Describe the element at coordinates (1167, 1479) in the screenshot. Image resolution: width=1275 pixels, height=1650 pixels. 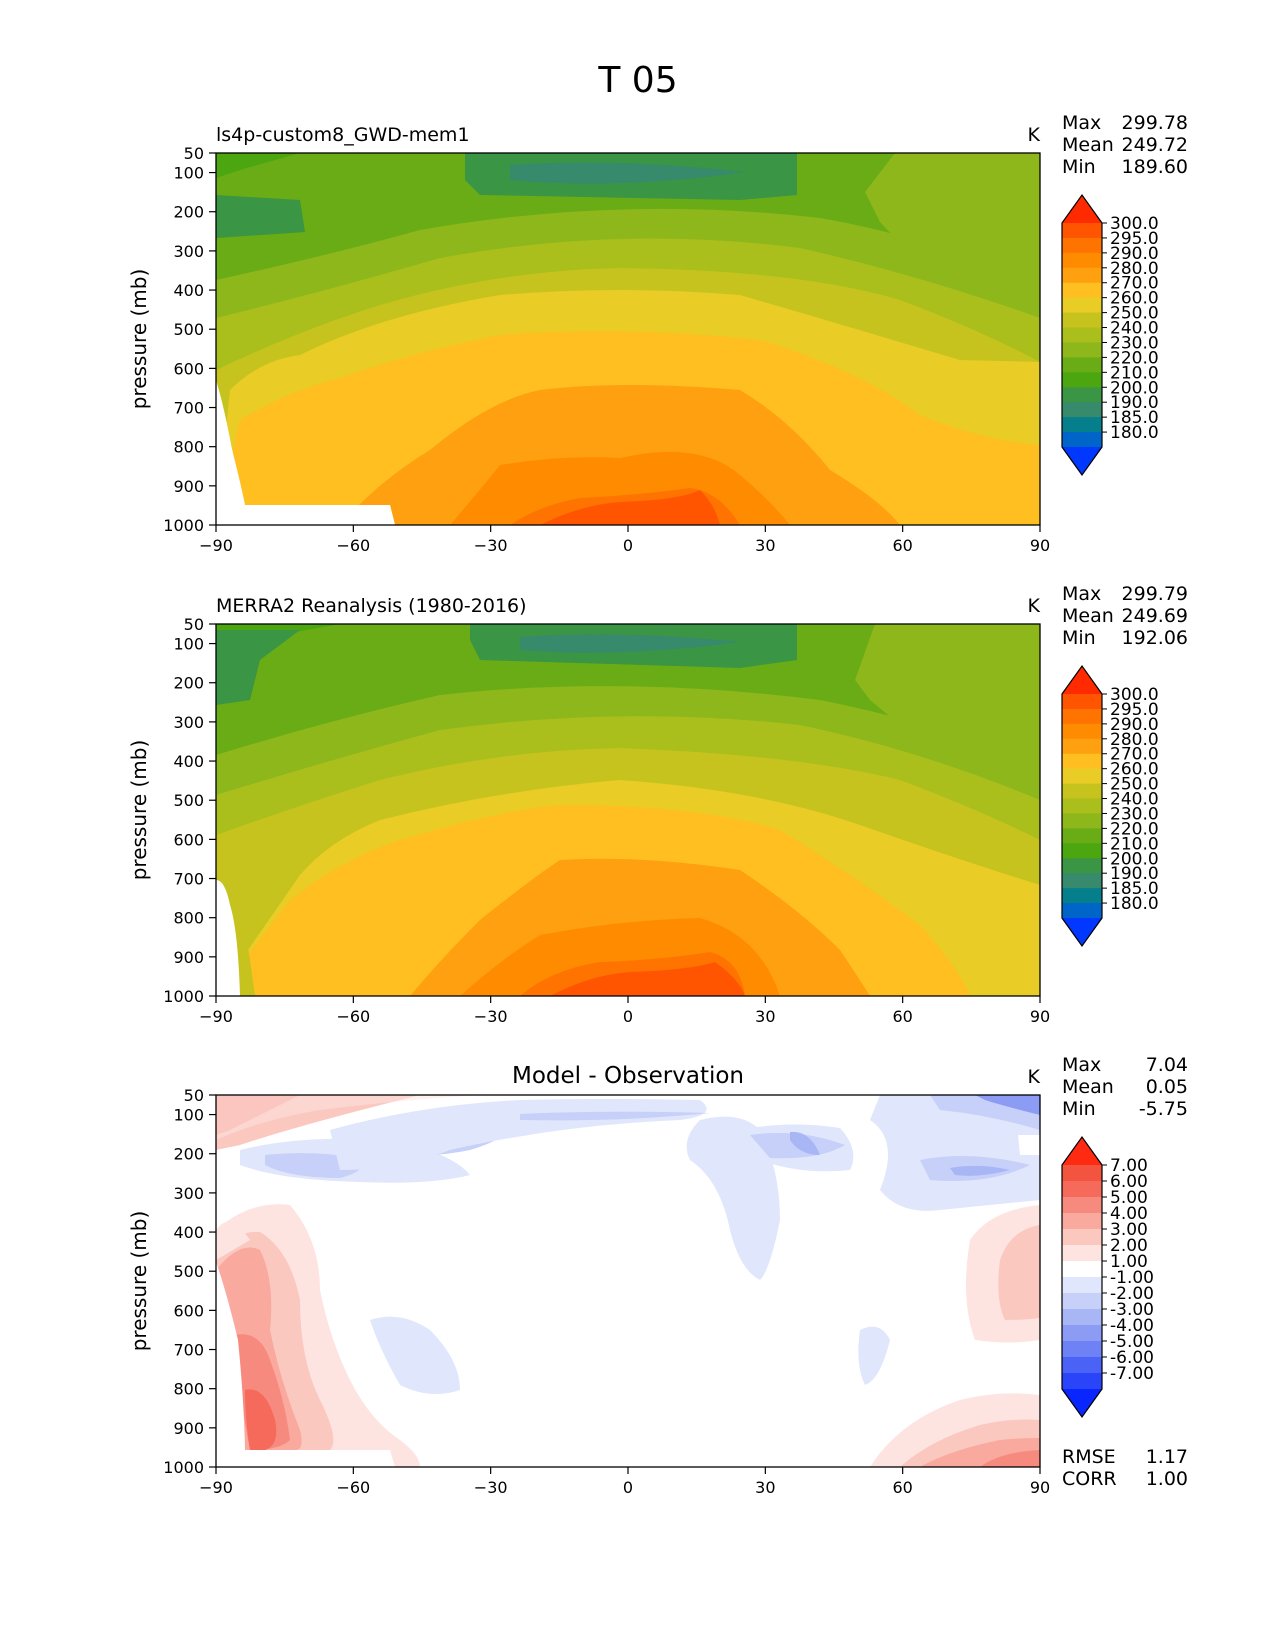
I see `error-stat-value: 1.00` at that location.